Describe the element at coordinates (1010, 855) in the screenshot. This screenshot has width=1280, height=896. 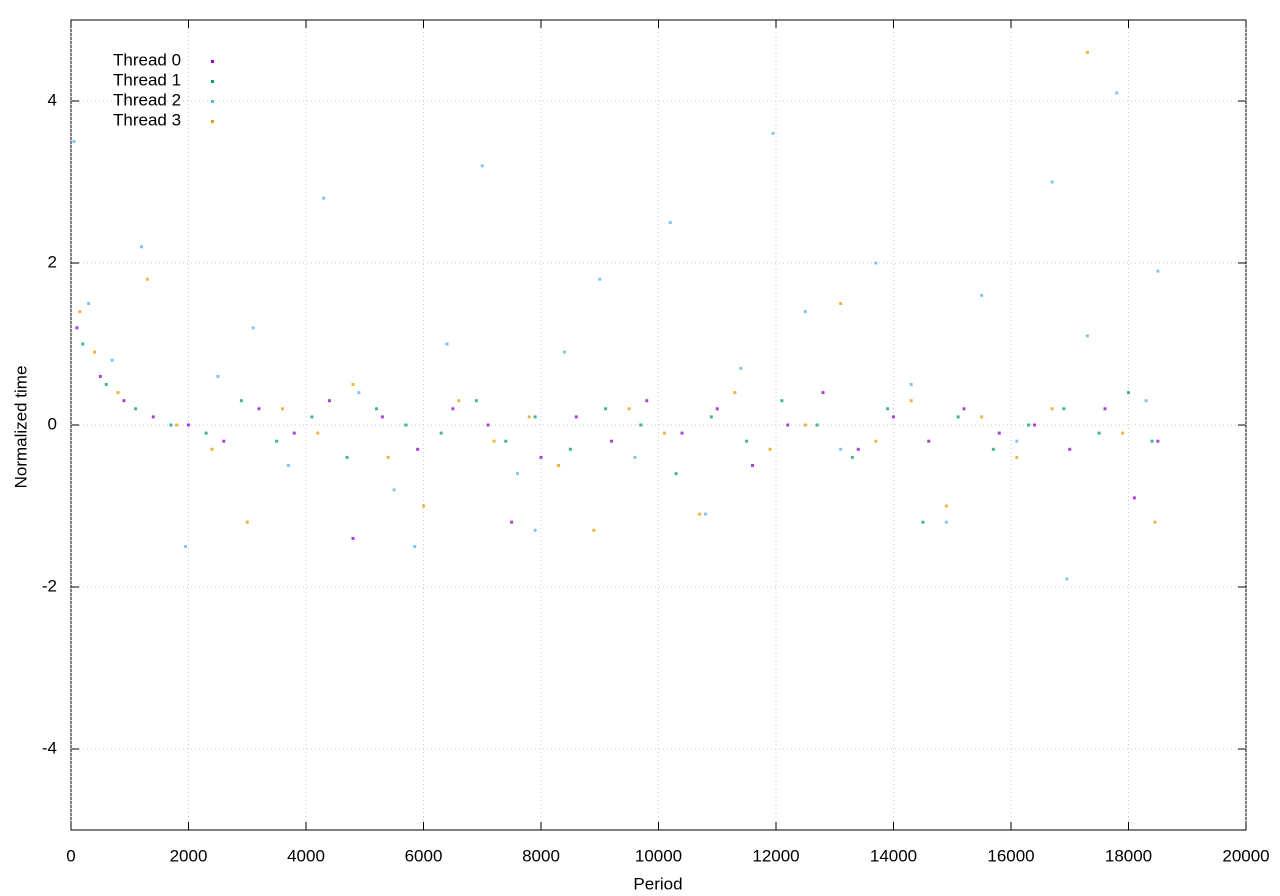
I see `x-tick-label: 16000` at that location.